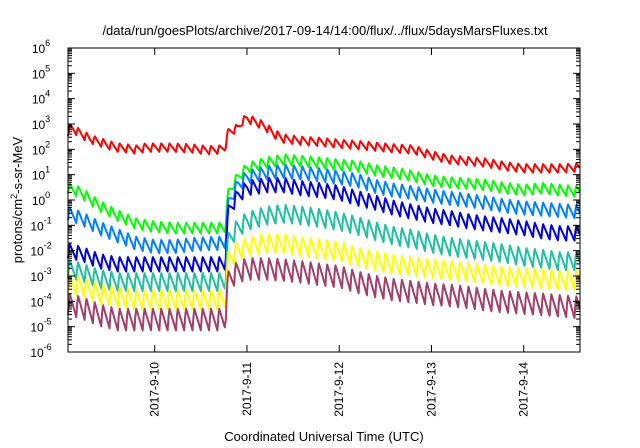  Describe the element at coordinates (524, 389) in the screenshot. I see `x-tick-label: 2017-9-14` at that location.